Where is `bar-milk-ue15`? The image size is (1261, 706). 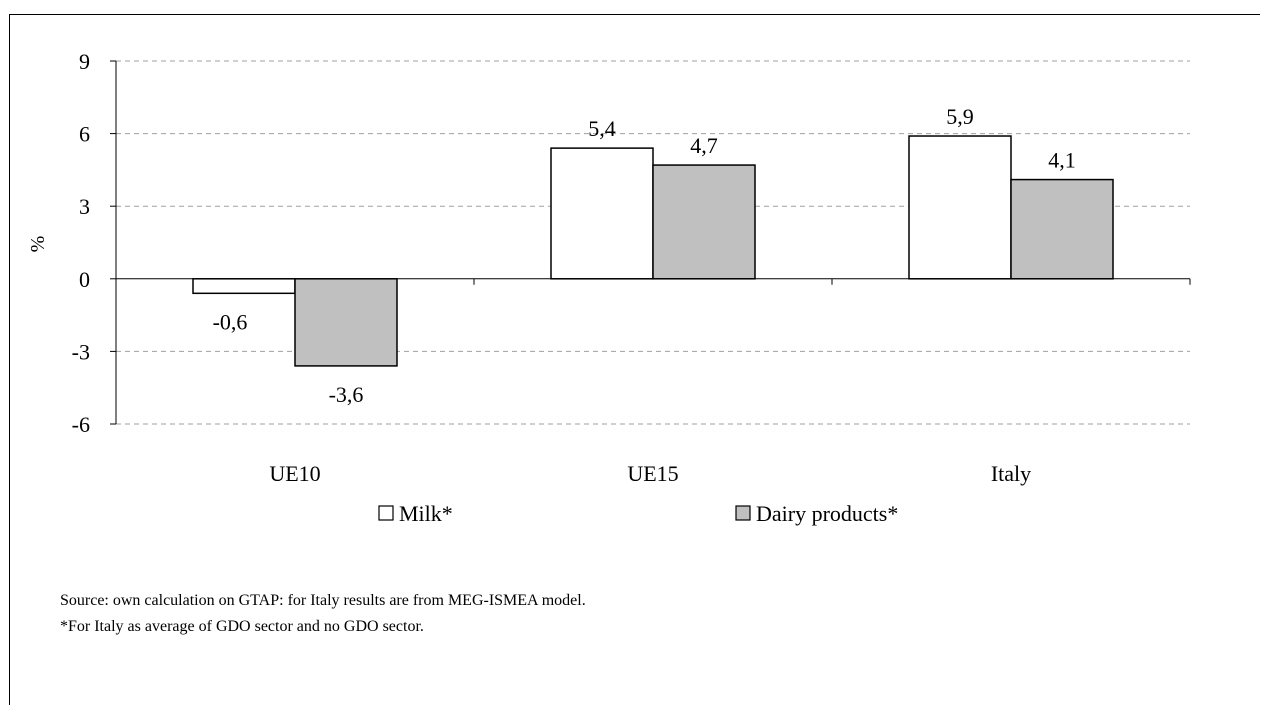 bar-milk-ue15 is located at coordinates (602, 213).